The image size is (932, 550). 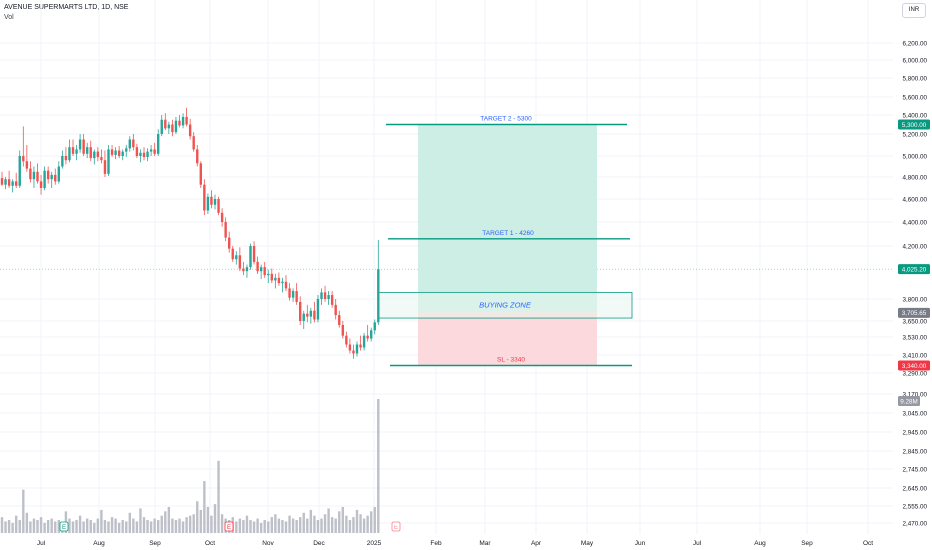 I want to click on stop-loss-zone, so click(x=507, y=339).